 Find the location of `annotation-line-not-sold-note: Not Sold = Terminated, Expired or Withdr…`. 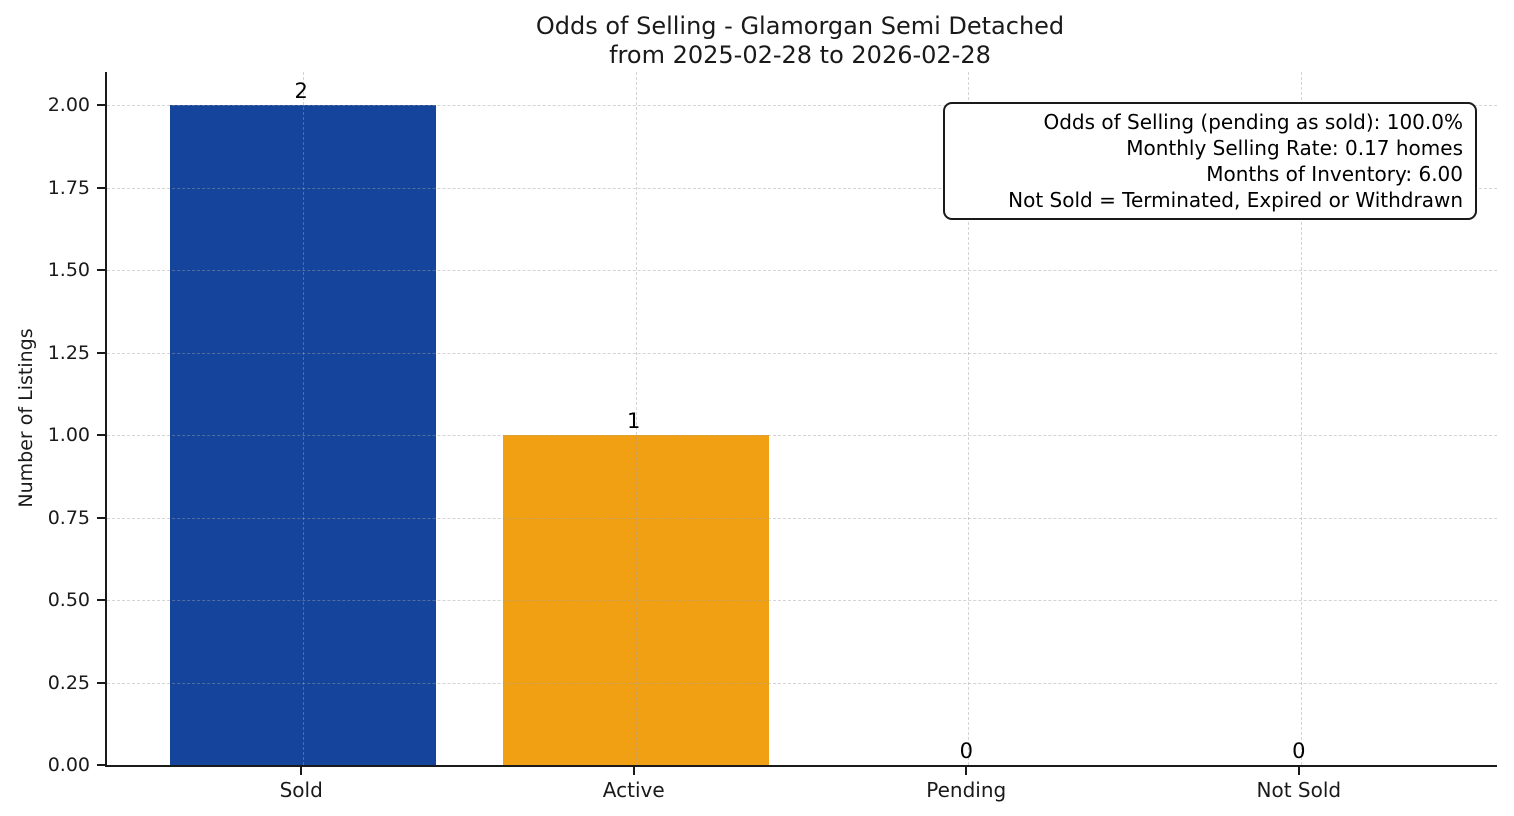

annotation-line-not-sold-note: Not Sold = Terminated, Expired or Withdr… is located at coordinates (1235, 200).